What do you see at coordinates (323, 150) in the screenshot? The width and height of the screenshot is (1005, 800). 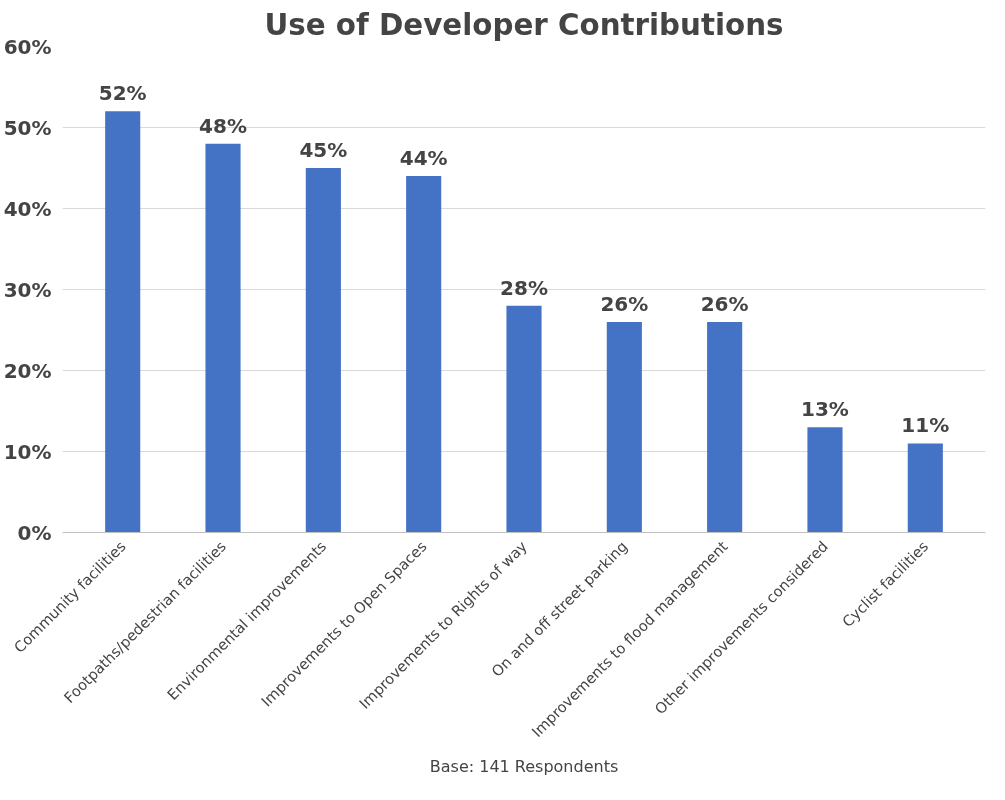 I see `data-label: 45%` at bounding box center [323, 150].